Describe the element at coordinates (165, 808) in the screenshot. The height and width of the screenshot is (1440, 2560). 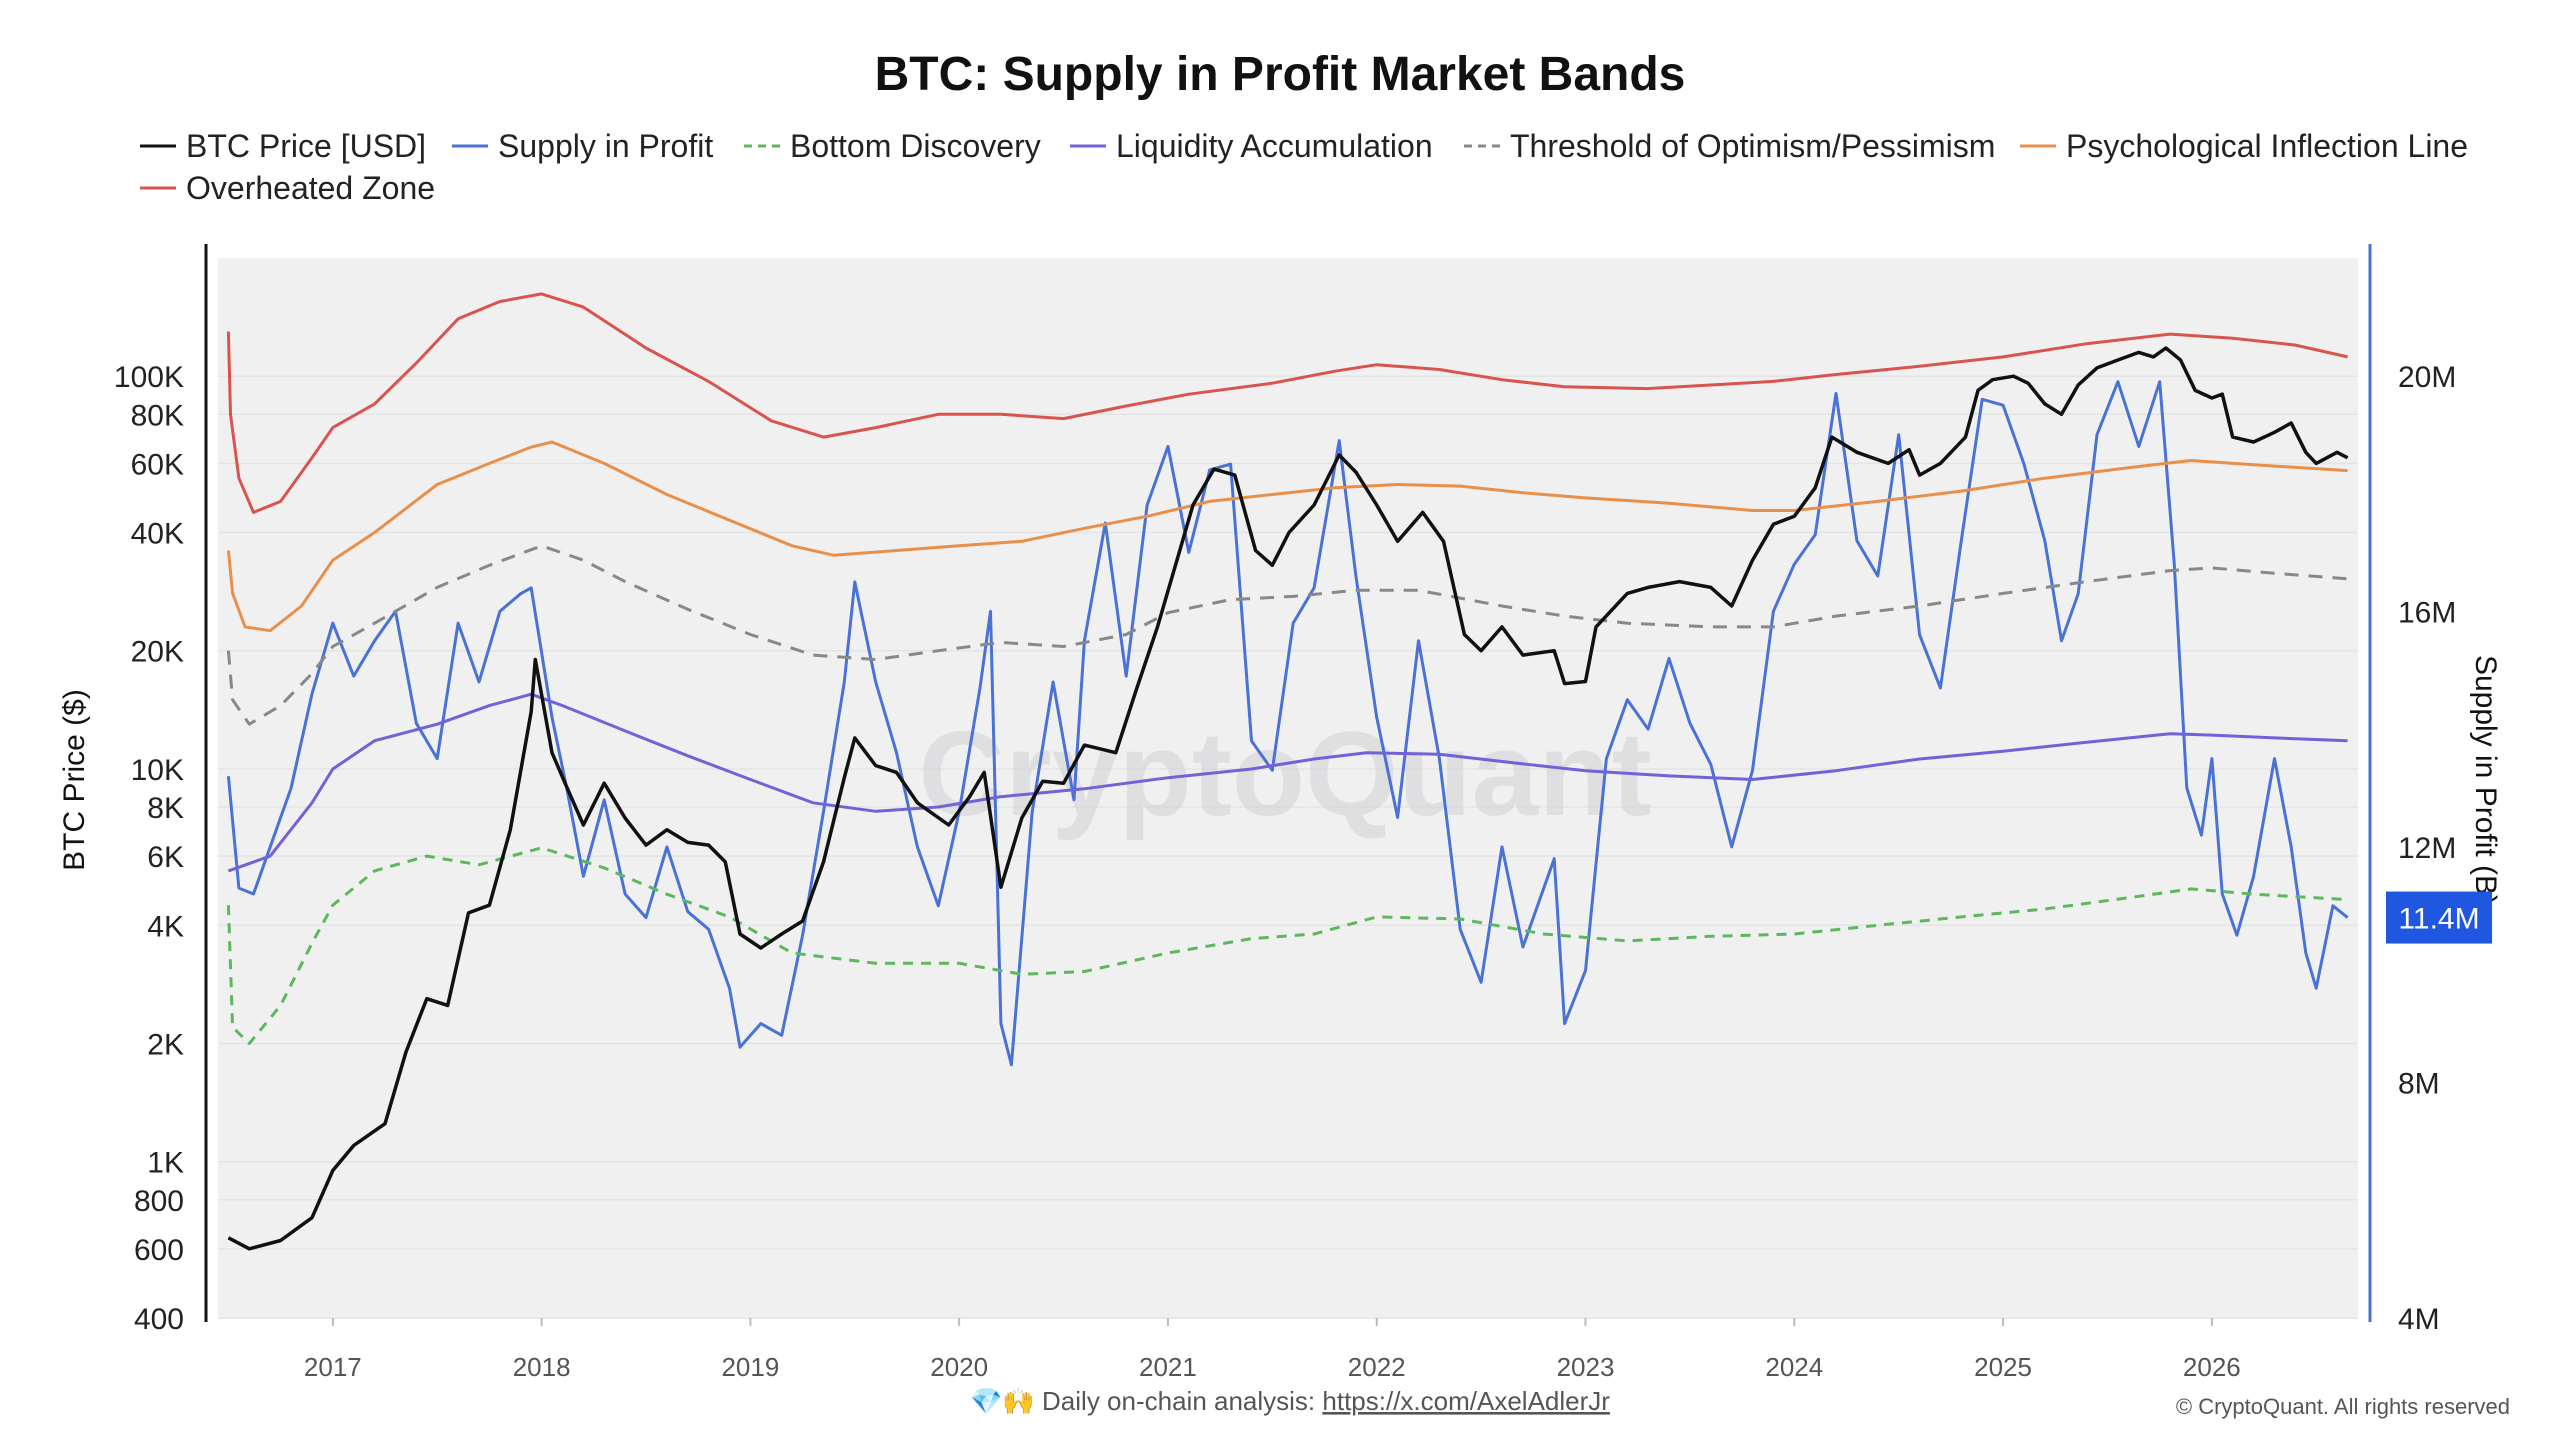
I see `y-left-tick-label: 8K` at that location.